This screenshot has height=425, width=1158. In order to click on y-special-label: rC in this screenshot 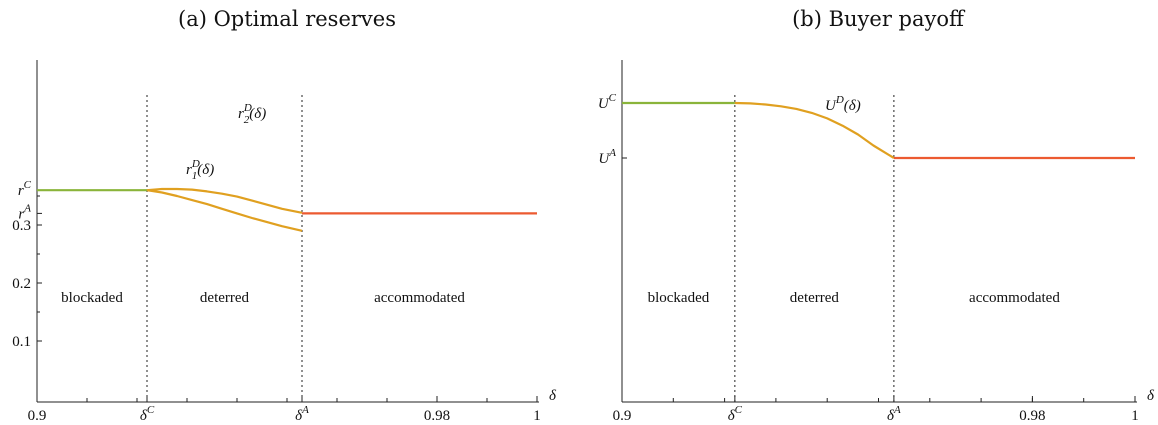, I will do `click(25, 189)`.